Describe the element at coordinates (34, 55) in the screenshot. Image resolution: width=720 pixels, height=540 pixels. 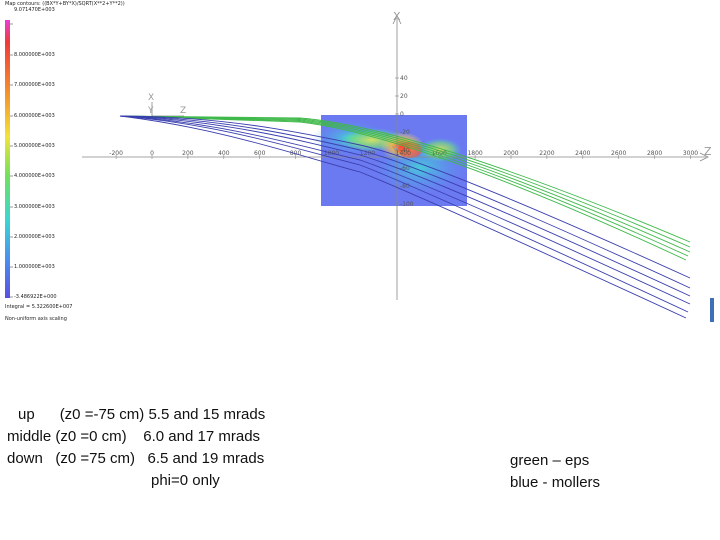
I see `legend-level-1: 8.000000E+003` at that location.